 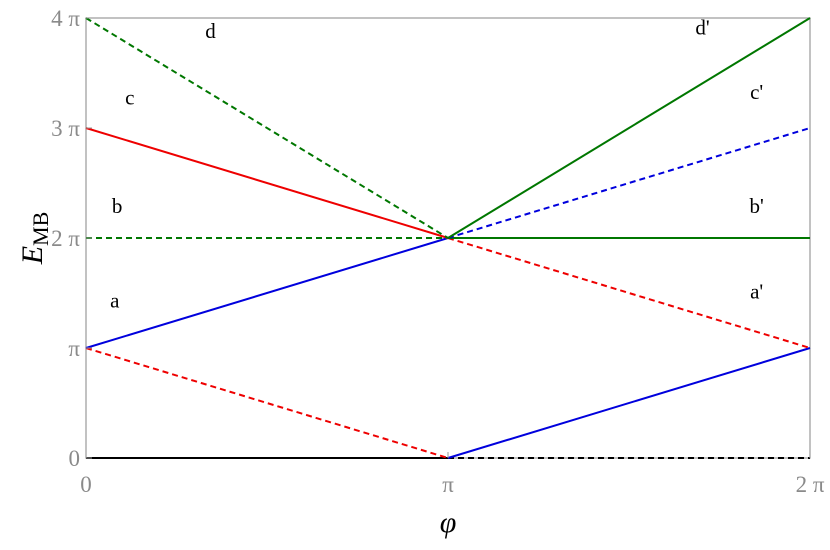 I want to click on curve-label-0: a, so click(x=115, y=300).